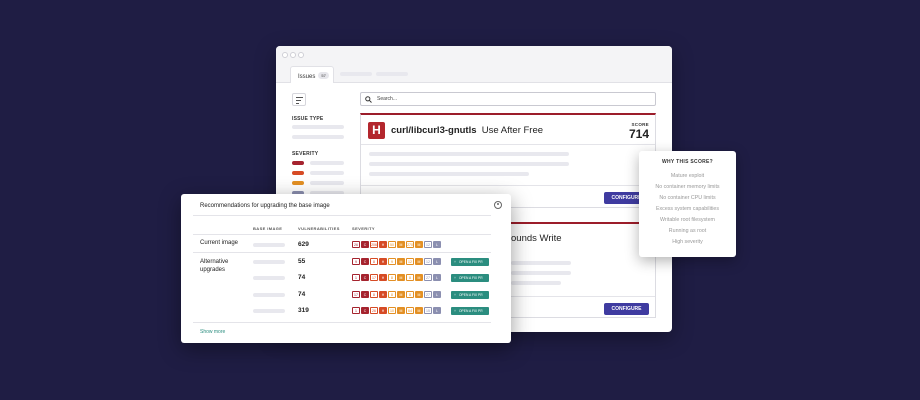 This screenshot has width=920, height=400. What do you see at coordinates (687, 242) in the screenshot?
I see `score-reason: High severity` at bounding box center [687, 242].